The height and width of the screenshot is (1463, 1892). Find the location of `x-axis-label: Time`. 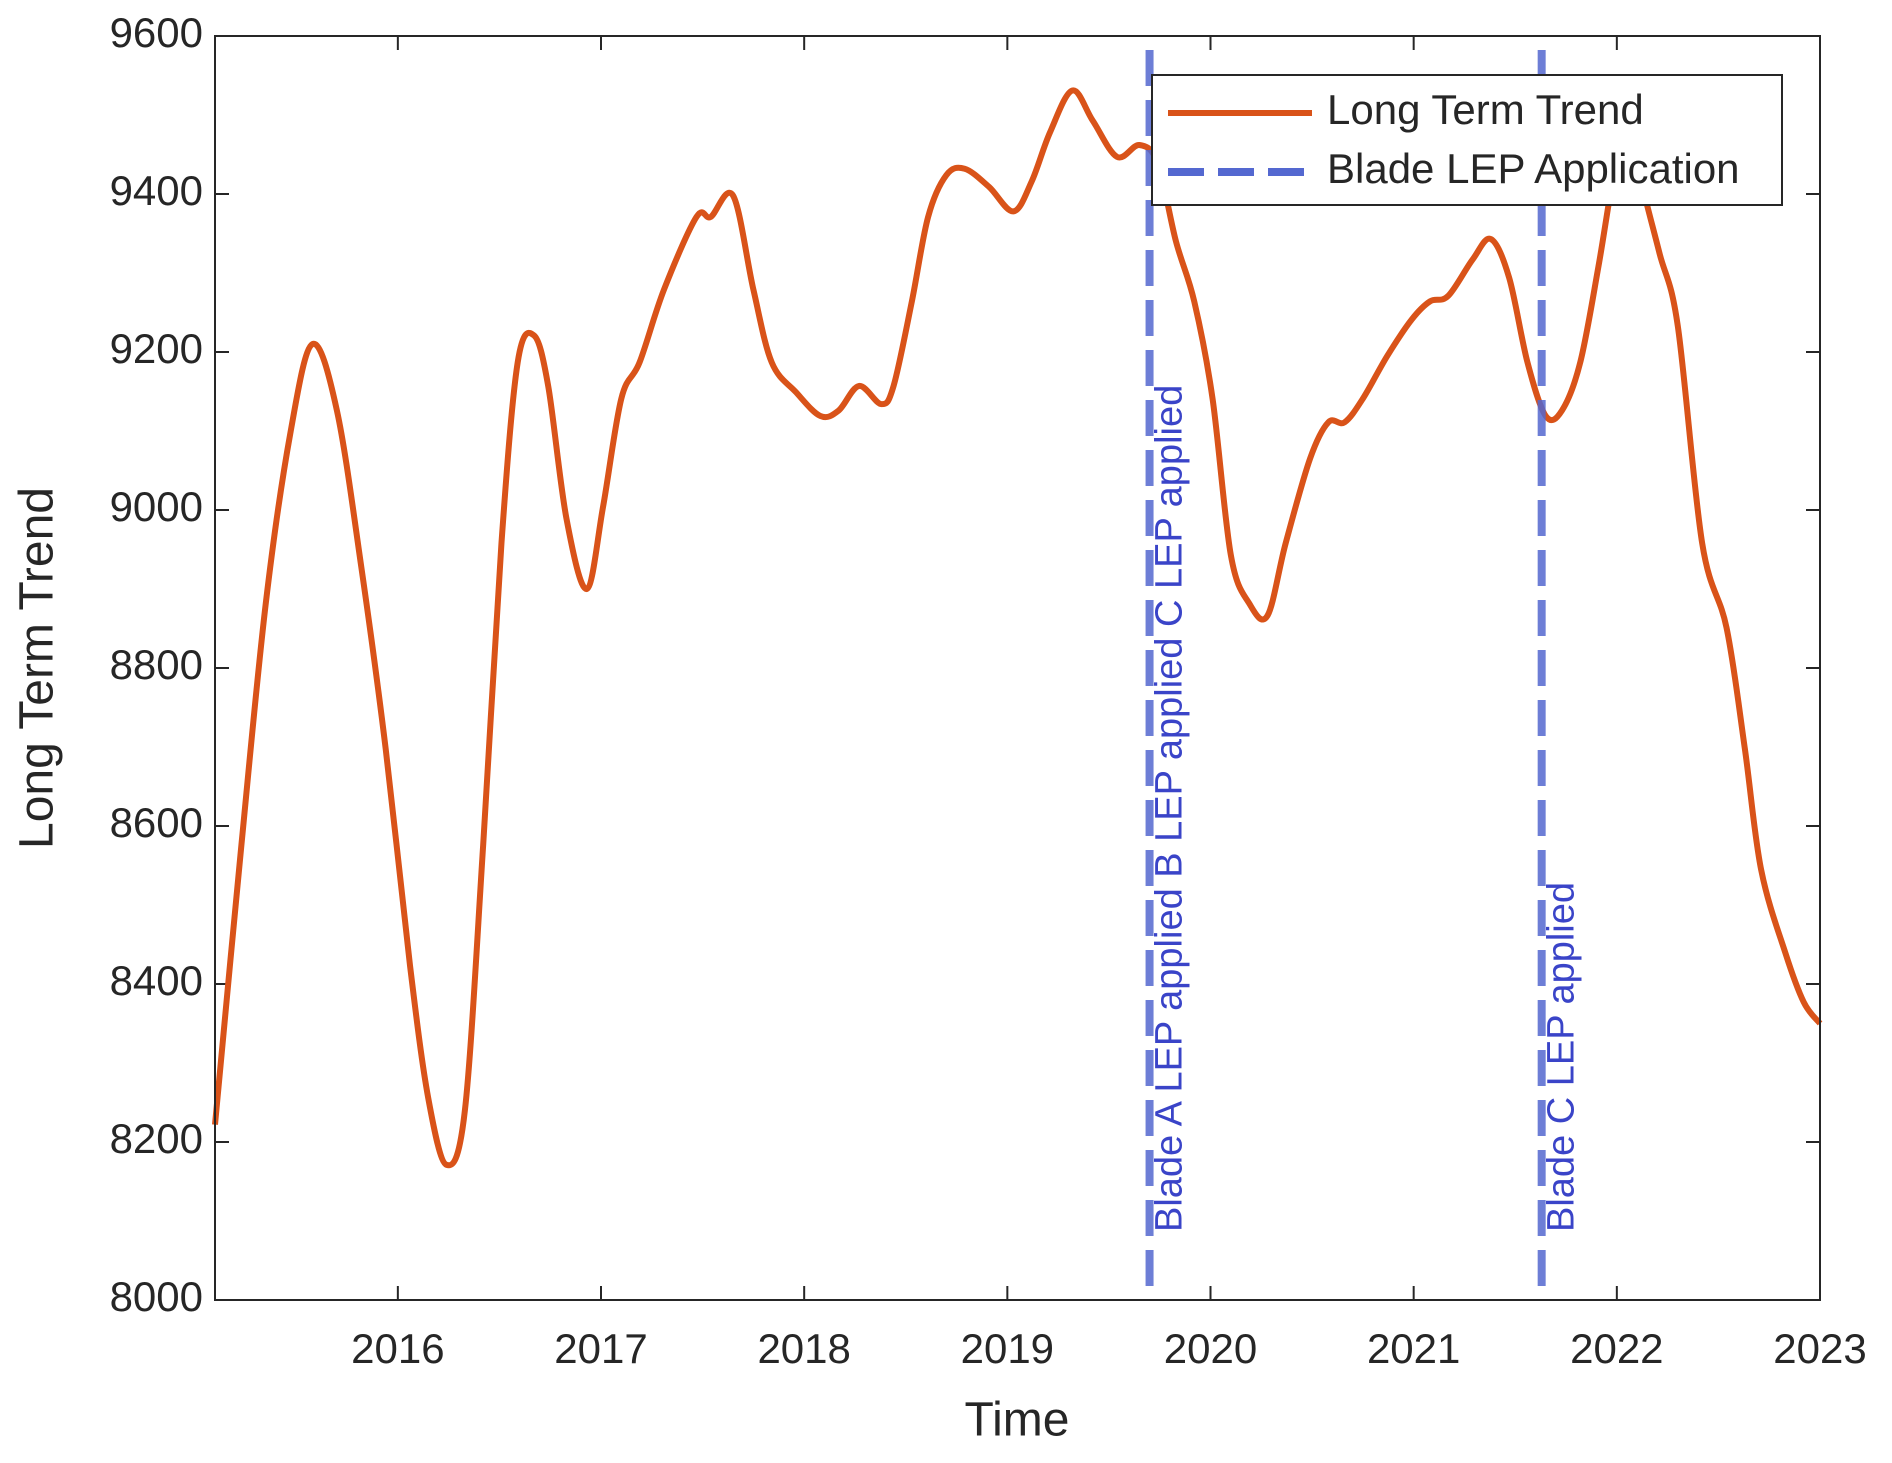

x-axis-label: Time is located at coordinates (1017, 1420).